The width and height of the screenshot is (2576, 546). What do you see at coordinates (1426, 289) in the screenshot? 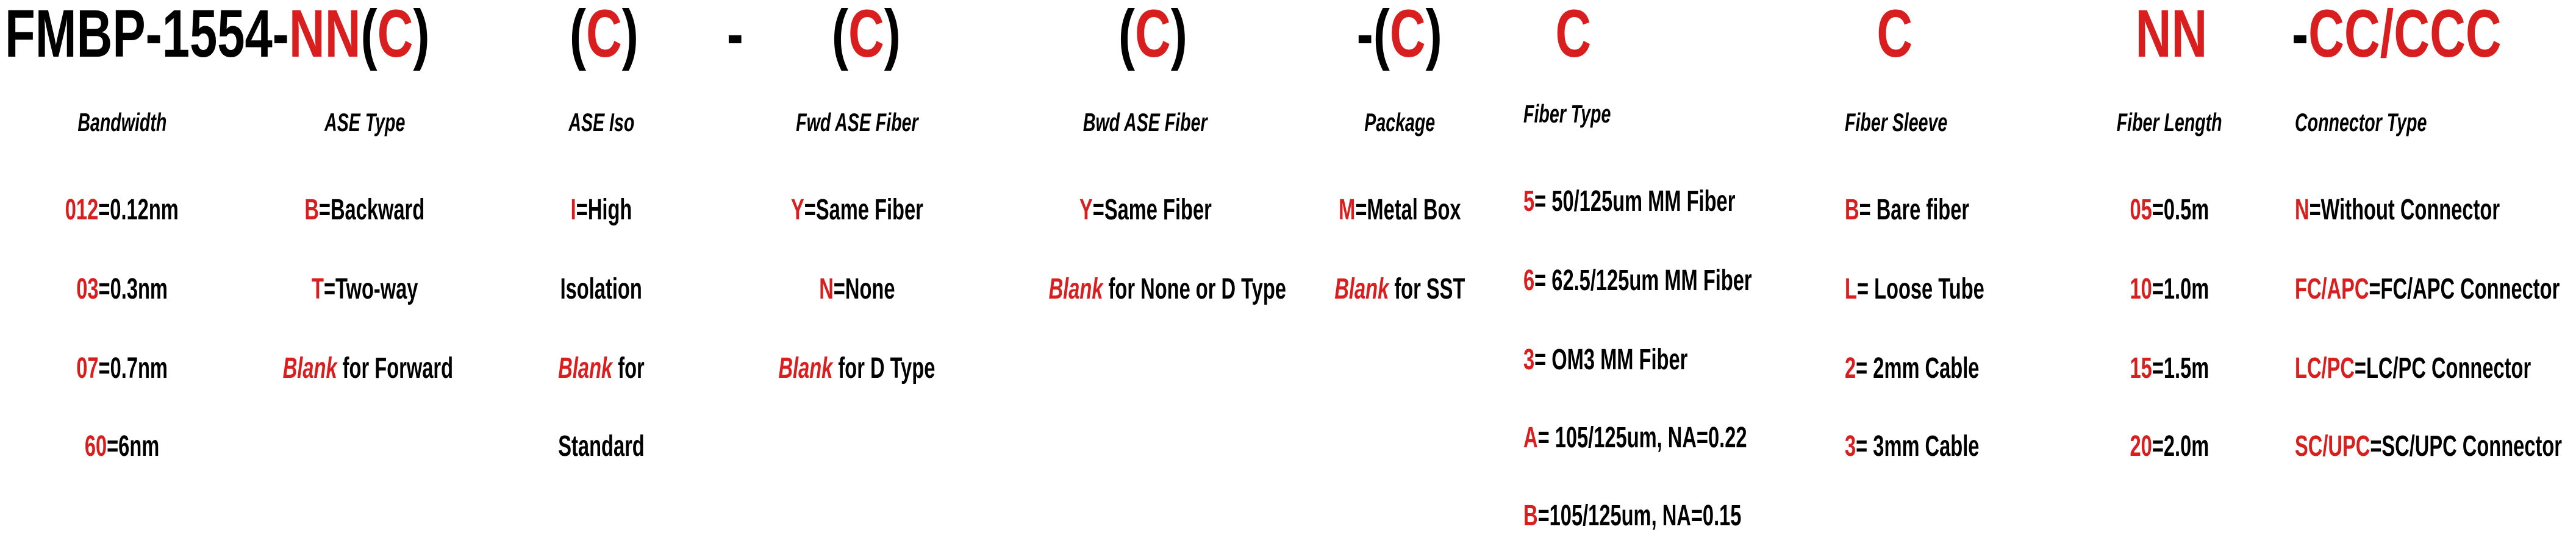
I see `item-desc: for SST` at bounding box center [1426, 289].